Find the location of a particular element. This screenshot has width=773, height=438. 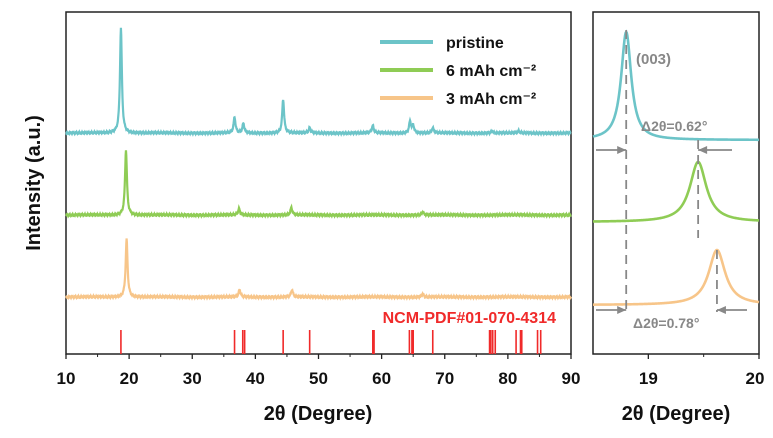

zoom-annotations is located at coordinates (671, 172).